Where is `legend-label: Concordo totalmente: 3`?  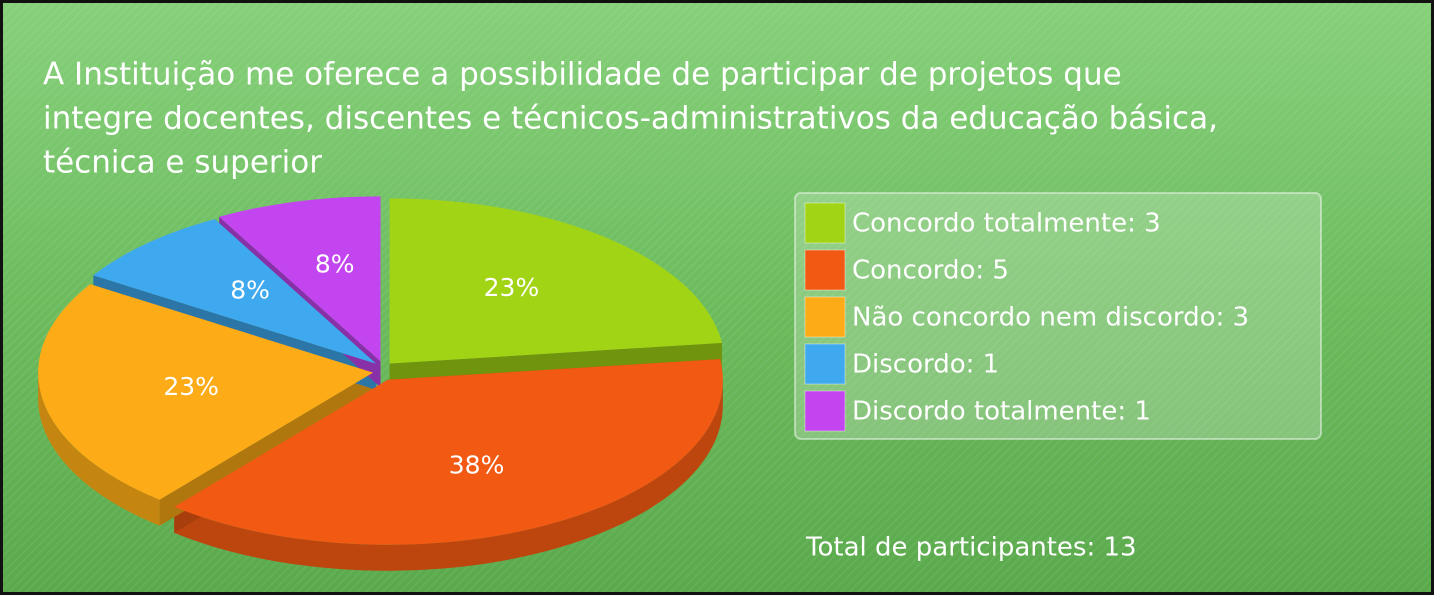 legend-label: Concordo totalmente: 3 is located at coordinates (1006, 224).